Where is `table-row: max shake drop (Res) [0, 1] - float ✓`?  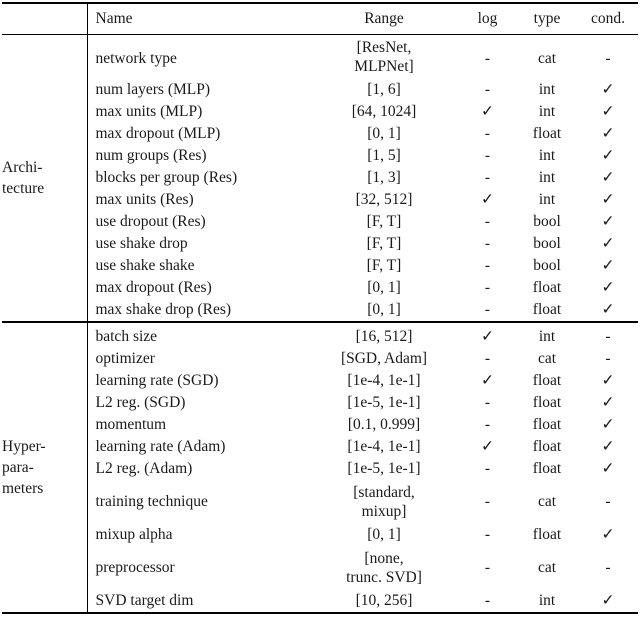 table-row: max shake drop (Res) [0, 1] - float ✓ is located at coordinates (320, 310).